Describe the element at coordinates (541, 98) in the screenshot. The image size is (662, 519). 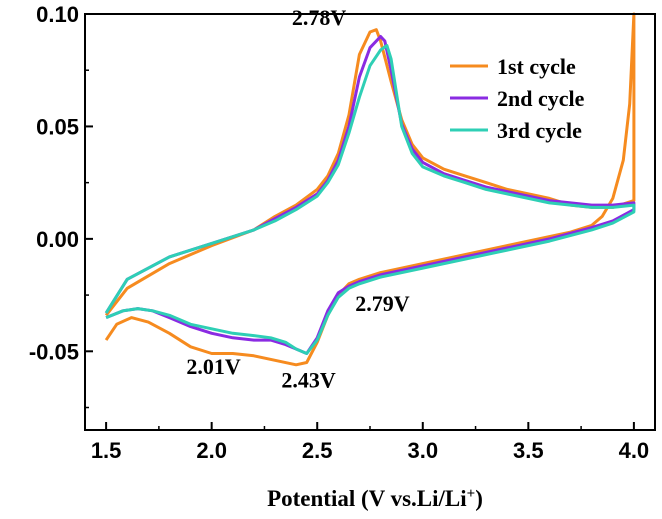
I see `legend-label: 2nd cycle` at that location.